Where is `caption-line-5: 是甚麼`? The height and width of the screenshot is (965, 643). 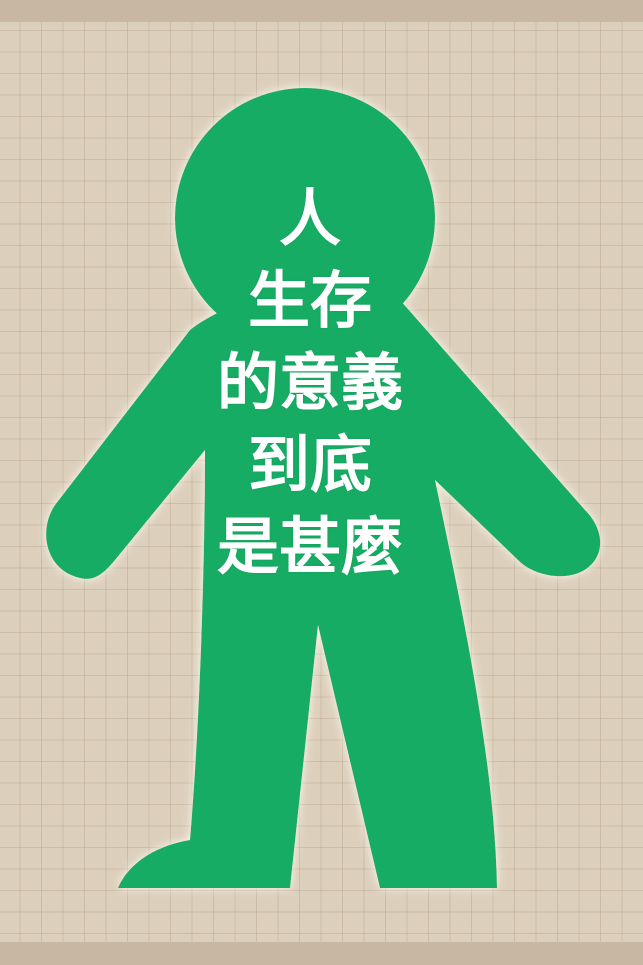
caption-line-5: 是甚麼 is located at coordinates (309, 546).